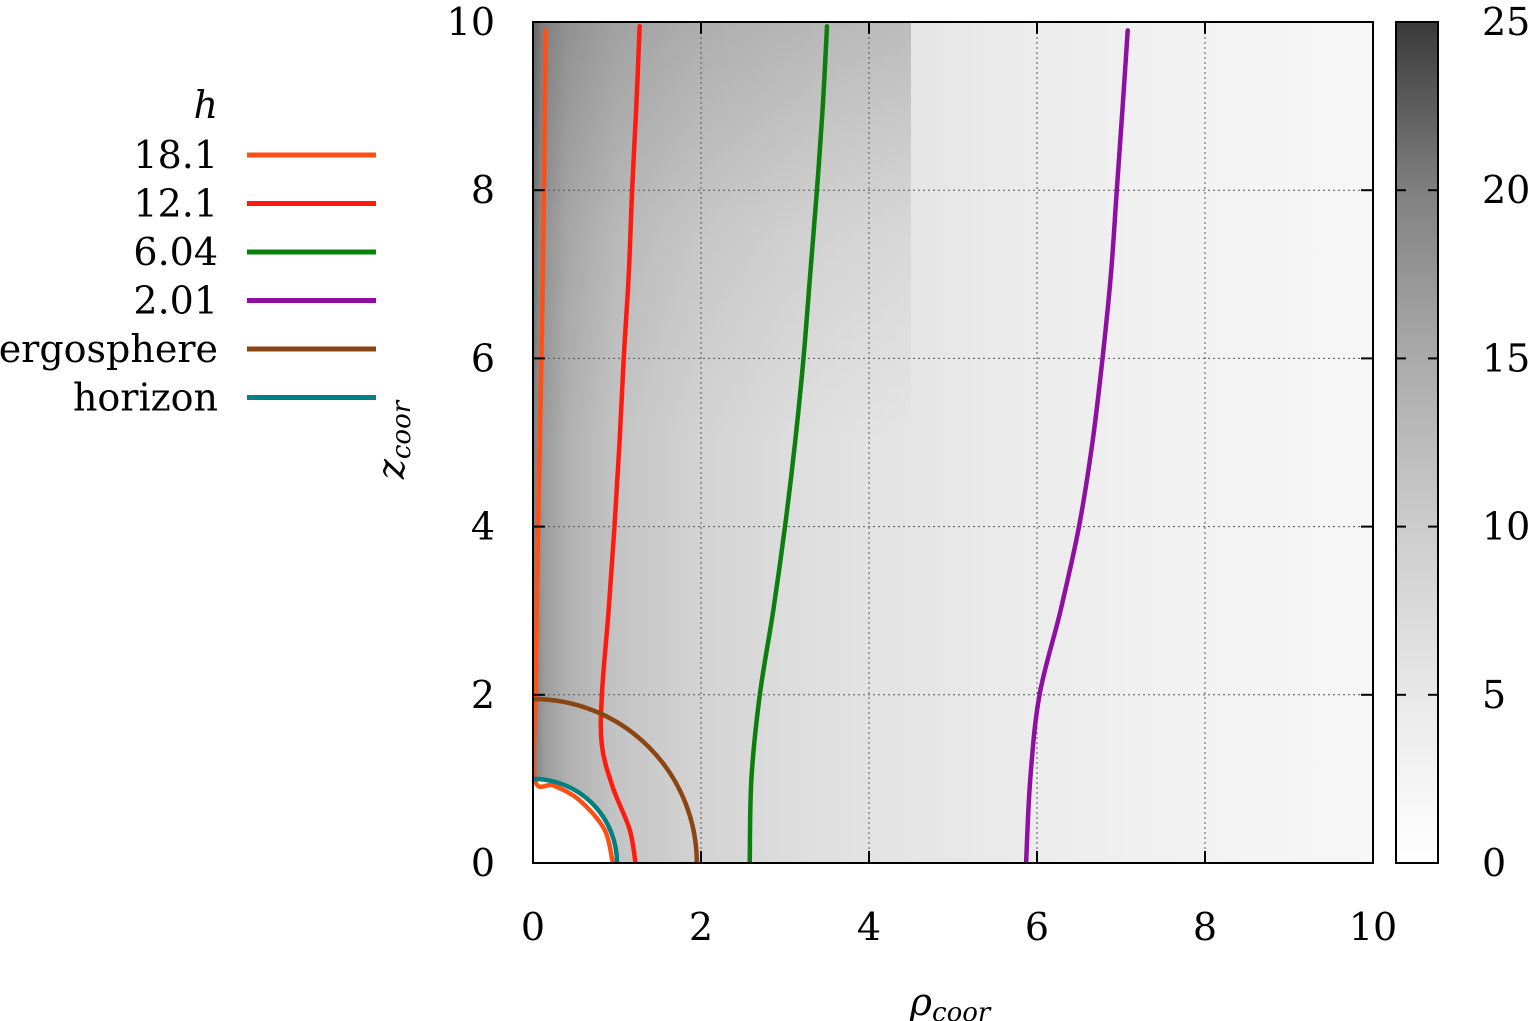 The image size is (1528, 1021). Describe the element at coordinates (483, 358) in the screenshot. I see `y-tick-label: 6` at that location.